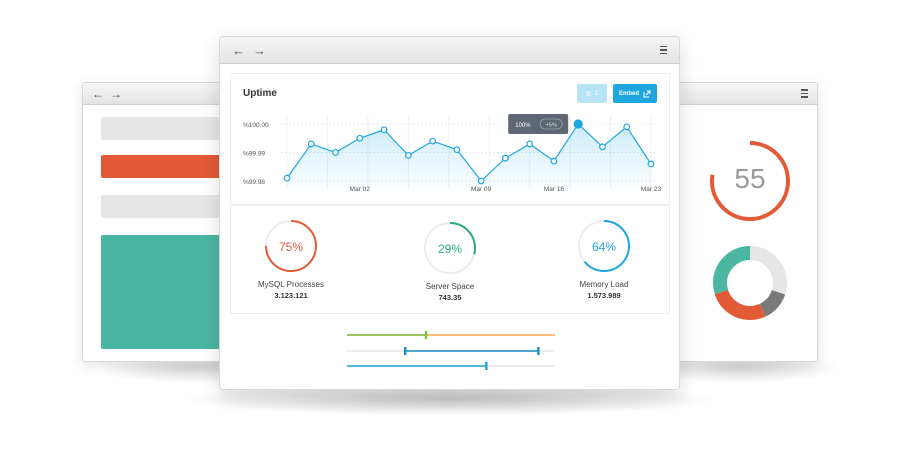 The width and height of the screenshot is (900, 459). Describe the element at coordinates (554, 189) in the screenshot. I see `x-tick-label: Mar 16` at that location.